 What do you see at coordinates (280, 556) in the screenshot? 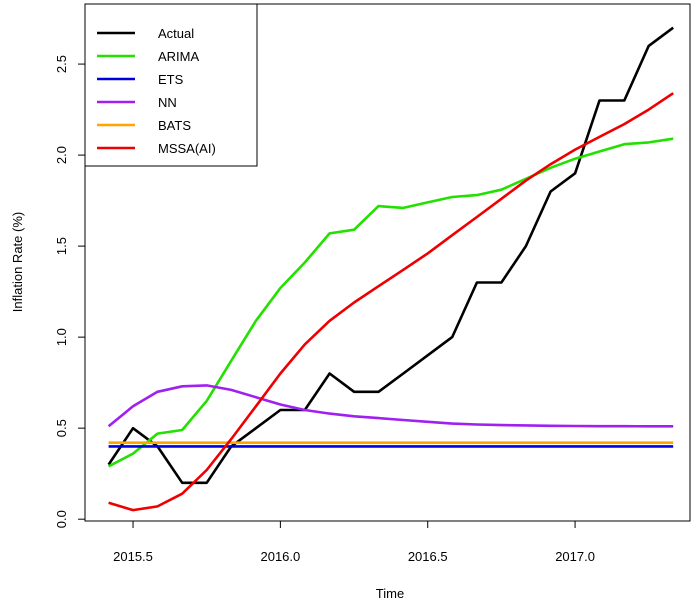
I see `x-tick-label: 2016.0` at bounding box center [280, 556].